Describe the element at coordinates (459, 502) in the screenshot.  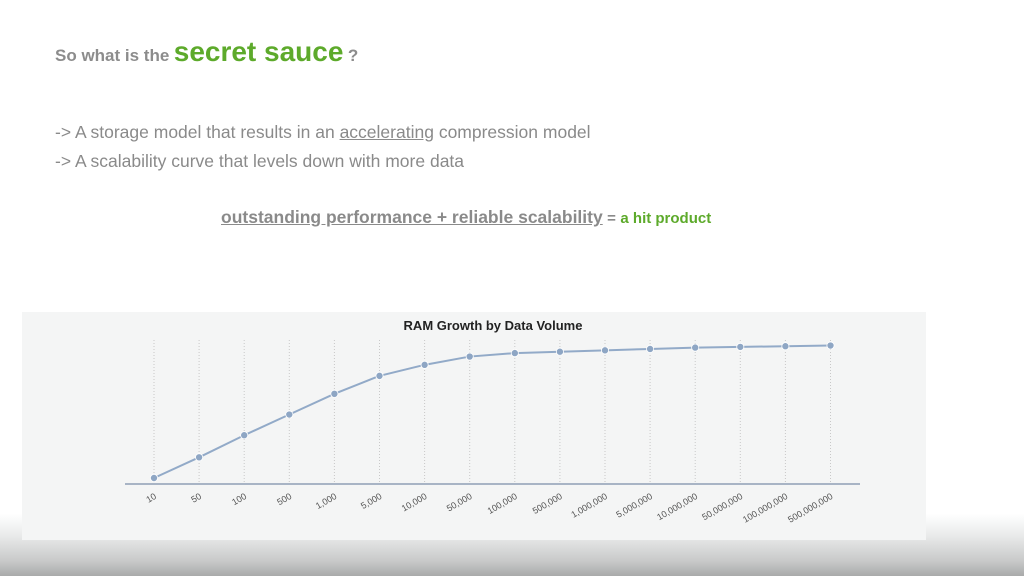
I see `x-tick-label-7: 50,000` at that location.